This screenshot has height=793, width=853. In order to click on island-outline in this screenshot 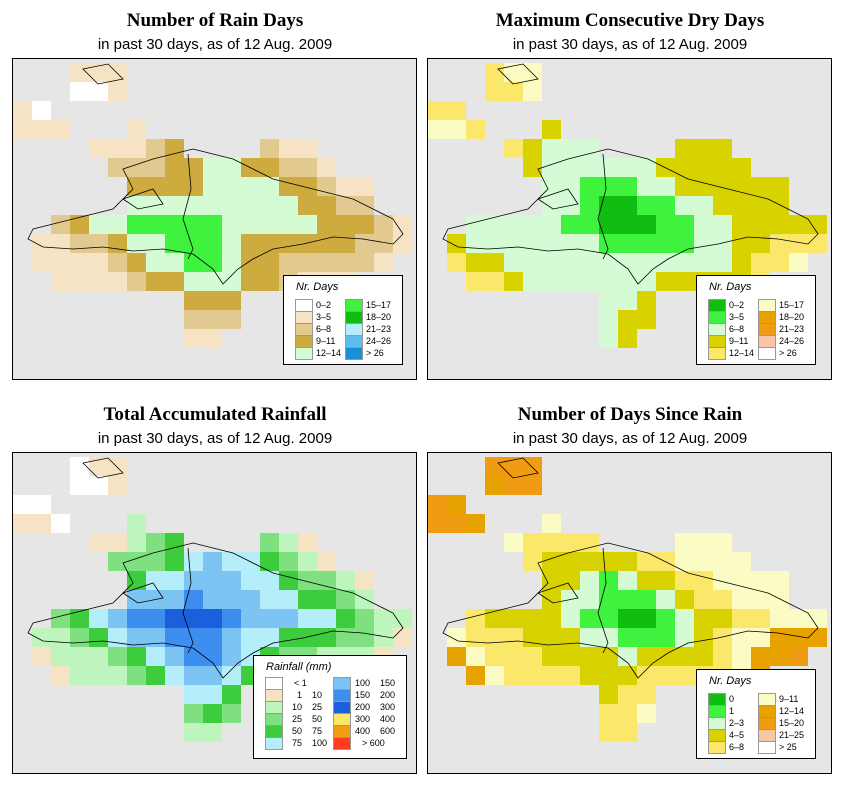, I will do `click(215, 568)`.